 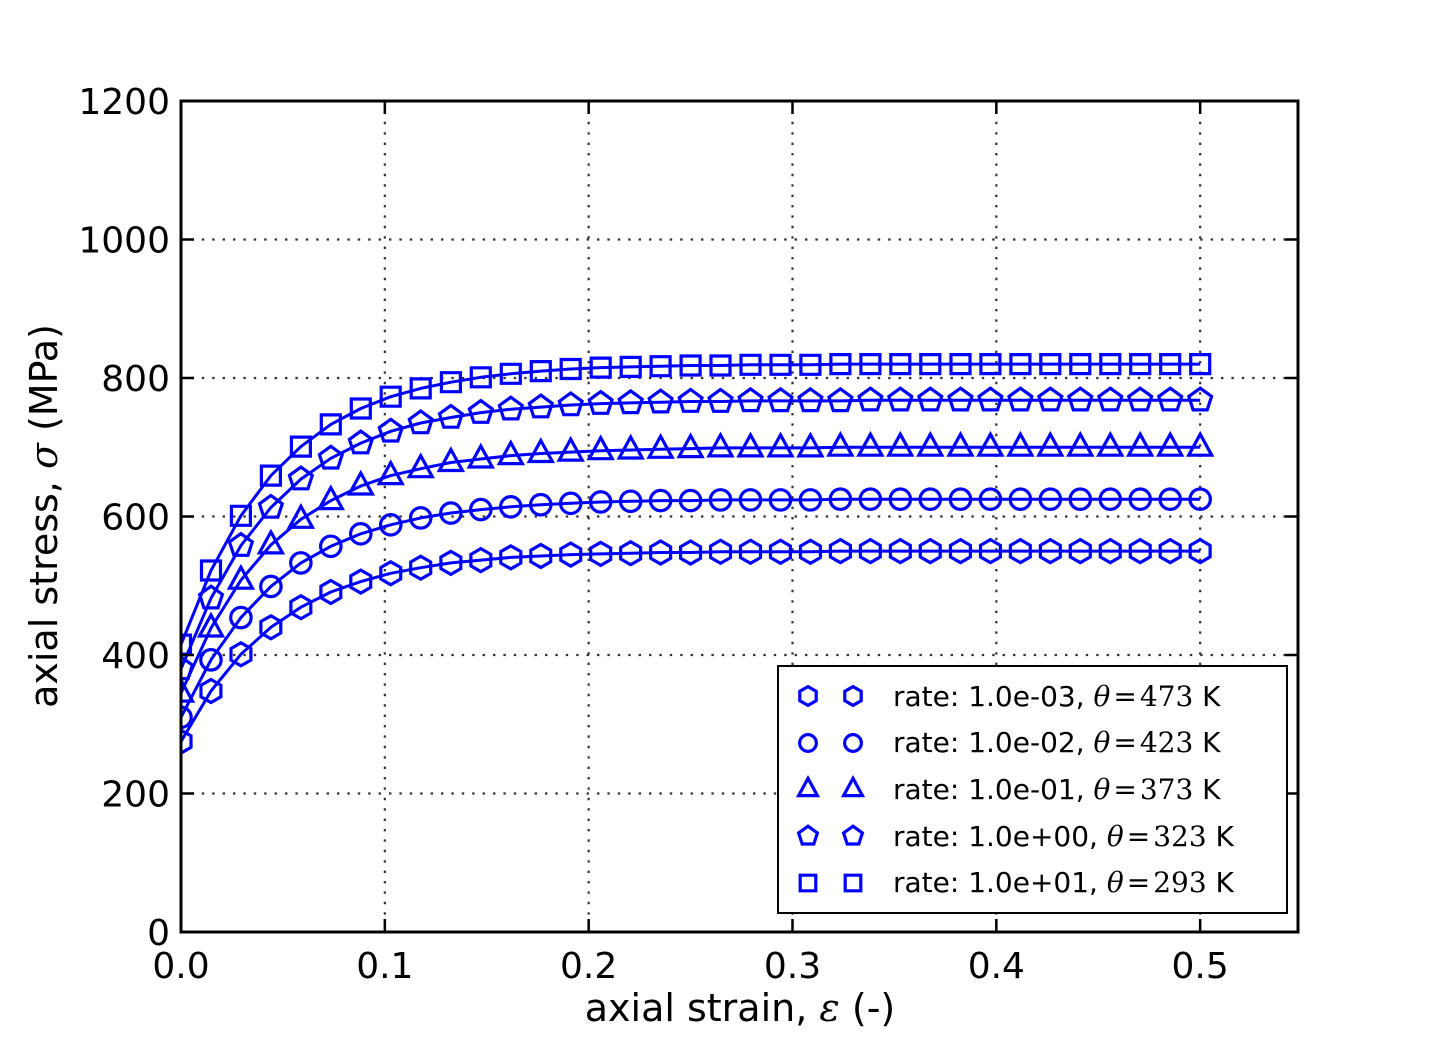 I want to click on series-markers-rate10e-03-hexagon, so click(x=696, y=646).